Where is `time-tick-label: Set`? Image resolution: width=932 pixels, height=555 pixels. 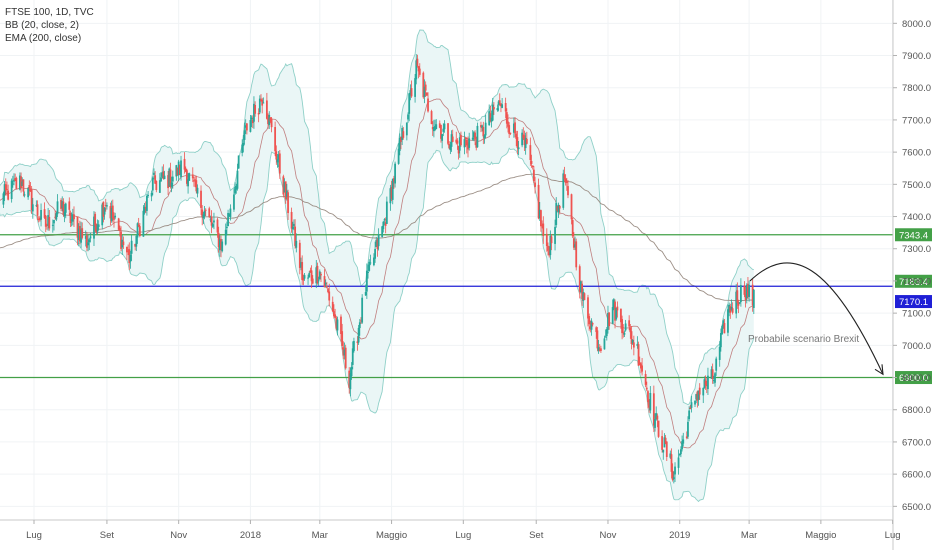 time-tick-label: Set is located at coordinates (107, 535).